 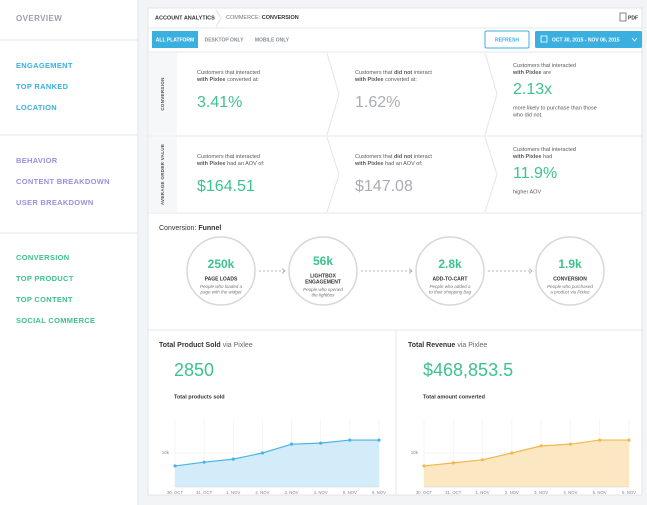 I want to click on panel-subtitle: Total products sold, so click(x=199, y=397).